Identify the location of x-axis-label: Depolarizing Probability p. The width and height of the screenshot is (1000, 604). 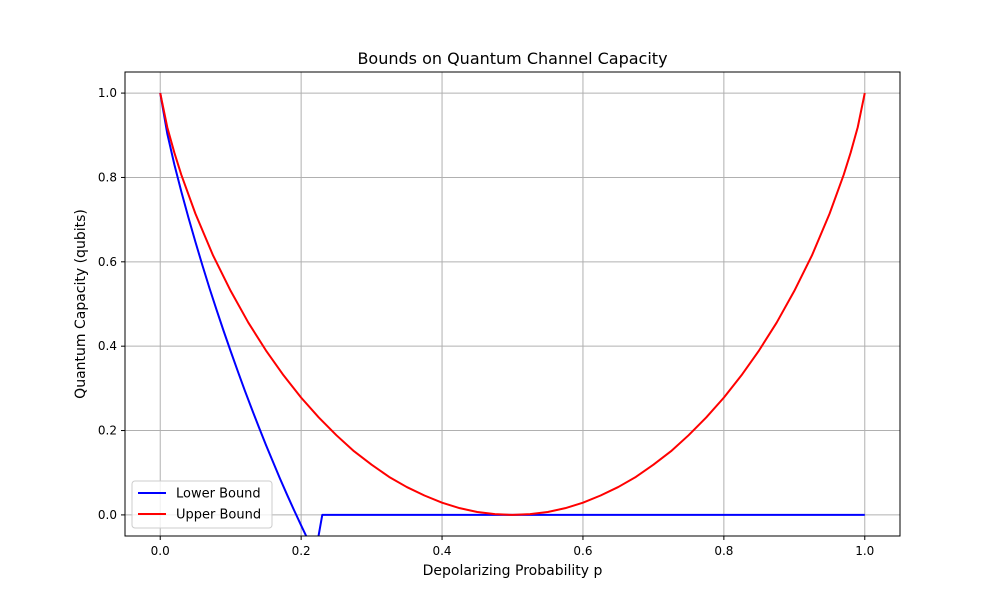
(513, 571).